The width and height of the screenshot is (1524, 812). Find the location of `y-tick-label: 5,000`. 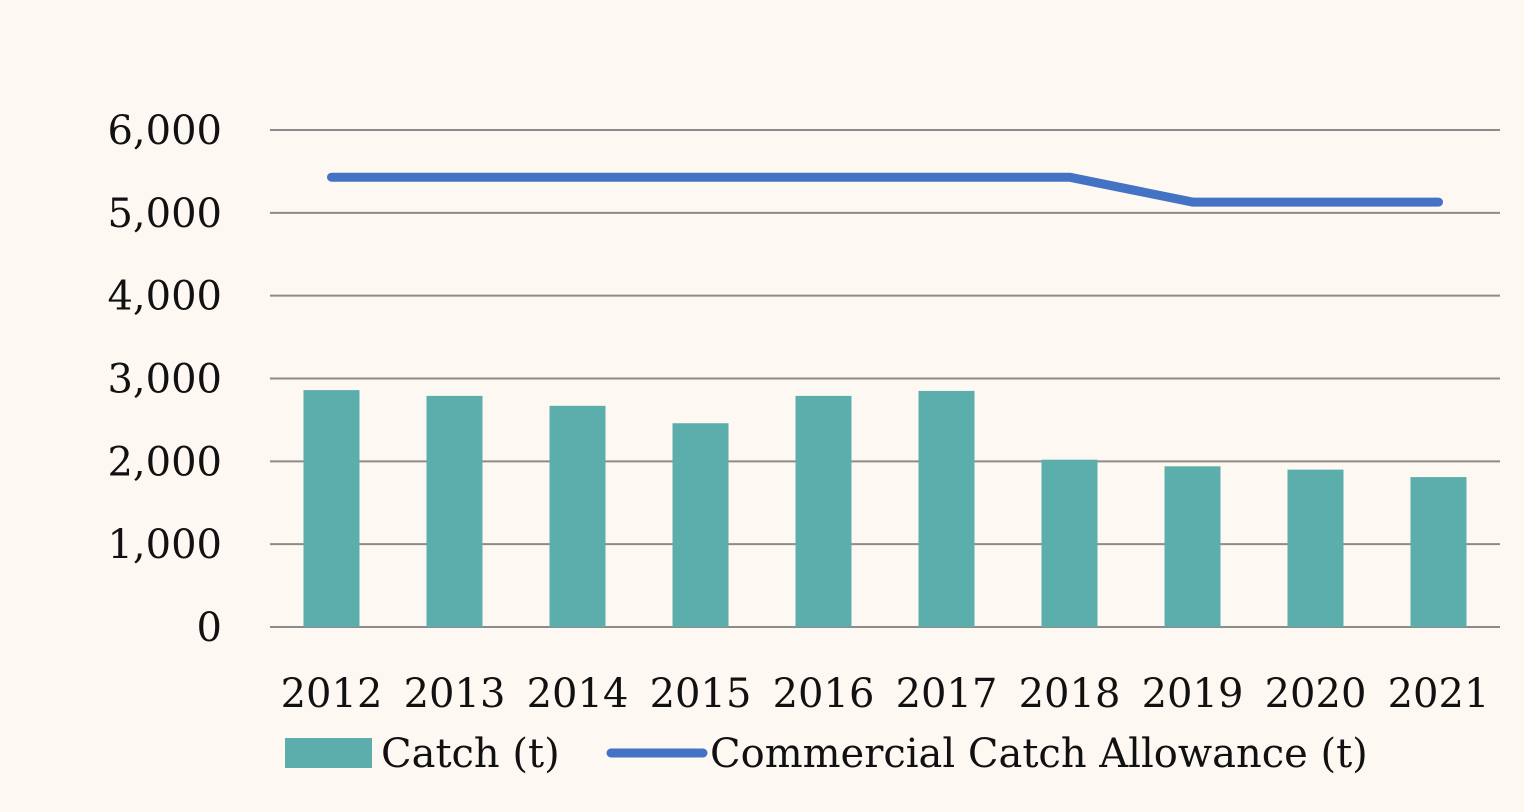

y-tick-label: 5,000 is located at coordinates (164, 214).